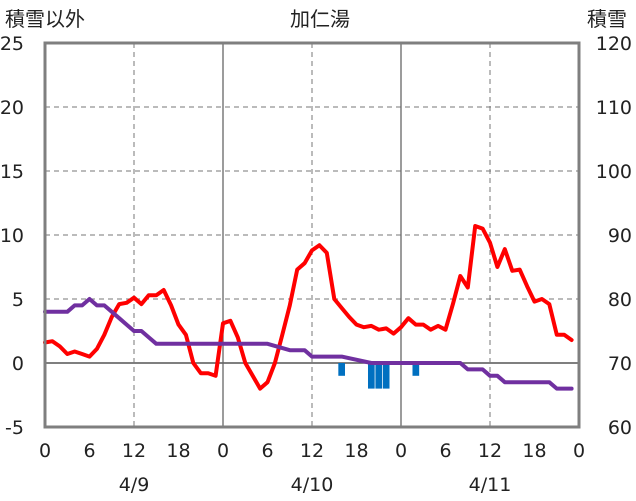  I want to click on y-right-tick-label: 110, so click(614, 108).